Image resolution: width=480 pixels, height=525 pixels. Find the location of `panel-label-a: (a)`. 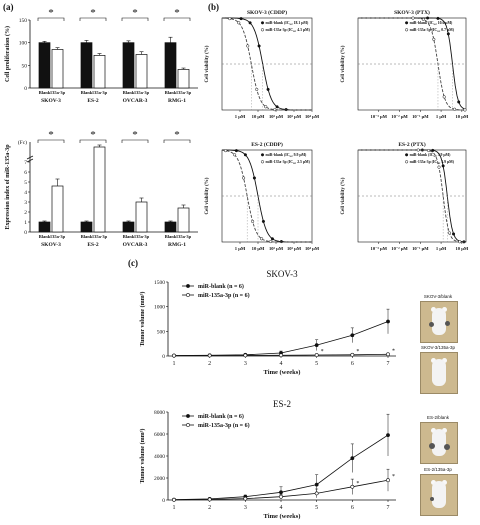

panel-label-a: (a) is located at coordinates (8, 7).